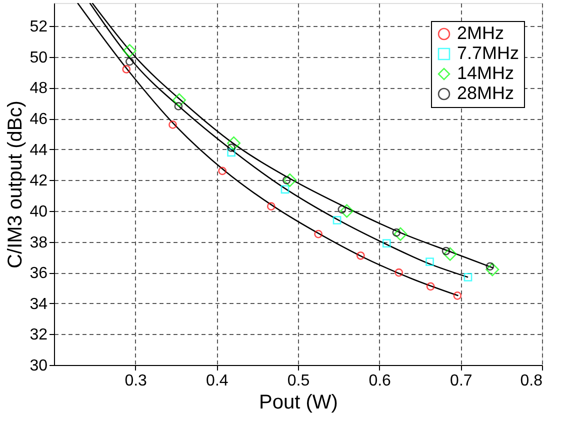 This screenshot has height=432, width=572. Describe the element at coordinates (39, 27) in the screenshot. I see `y-tick-label: 52` at that location.